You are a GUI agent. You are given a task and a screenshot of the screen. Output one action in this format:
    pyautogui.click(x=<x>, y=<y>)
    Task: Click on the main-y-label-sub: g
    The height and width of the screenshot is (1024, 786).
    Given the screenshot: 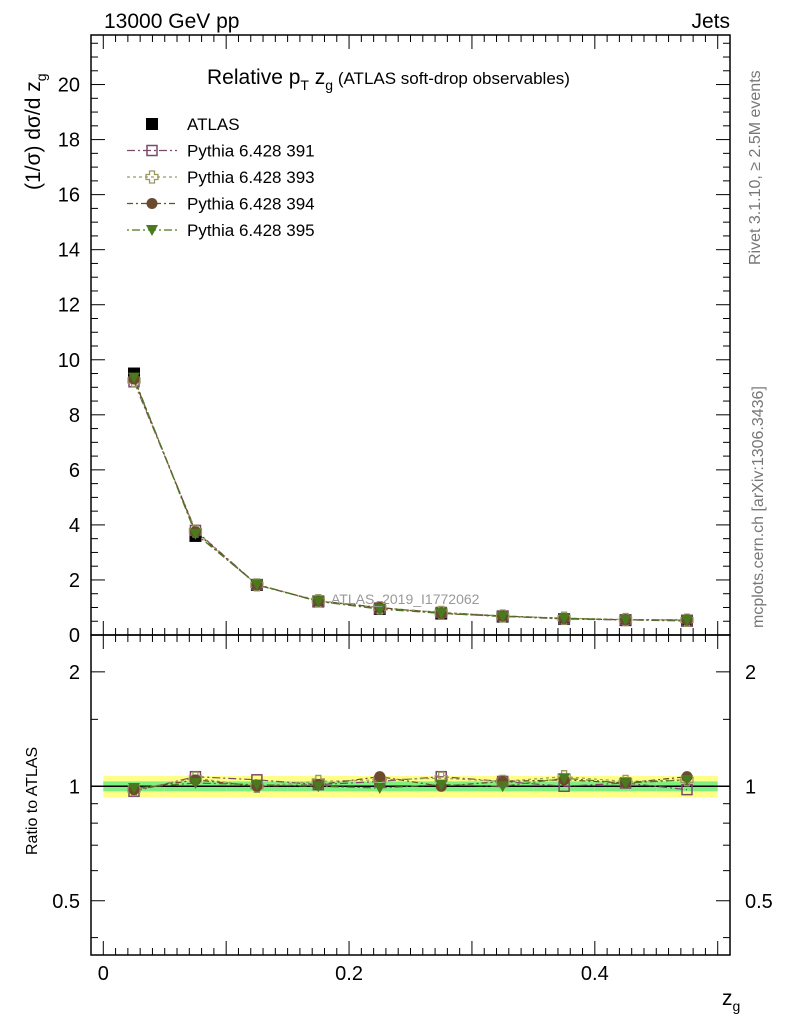 What is the action you would take?
    pyautogui.click(x=41, y=77)
    